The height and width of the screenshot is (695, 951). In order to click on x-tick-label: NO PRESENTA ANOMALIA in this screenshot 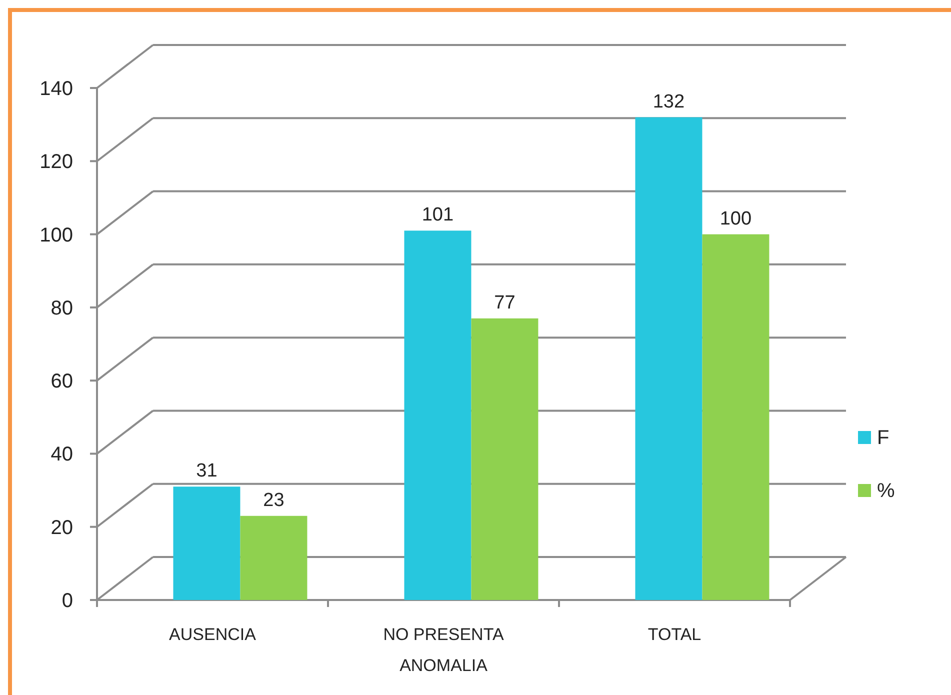, I will do `click(443, 650)`.